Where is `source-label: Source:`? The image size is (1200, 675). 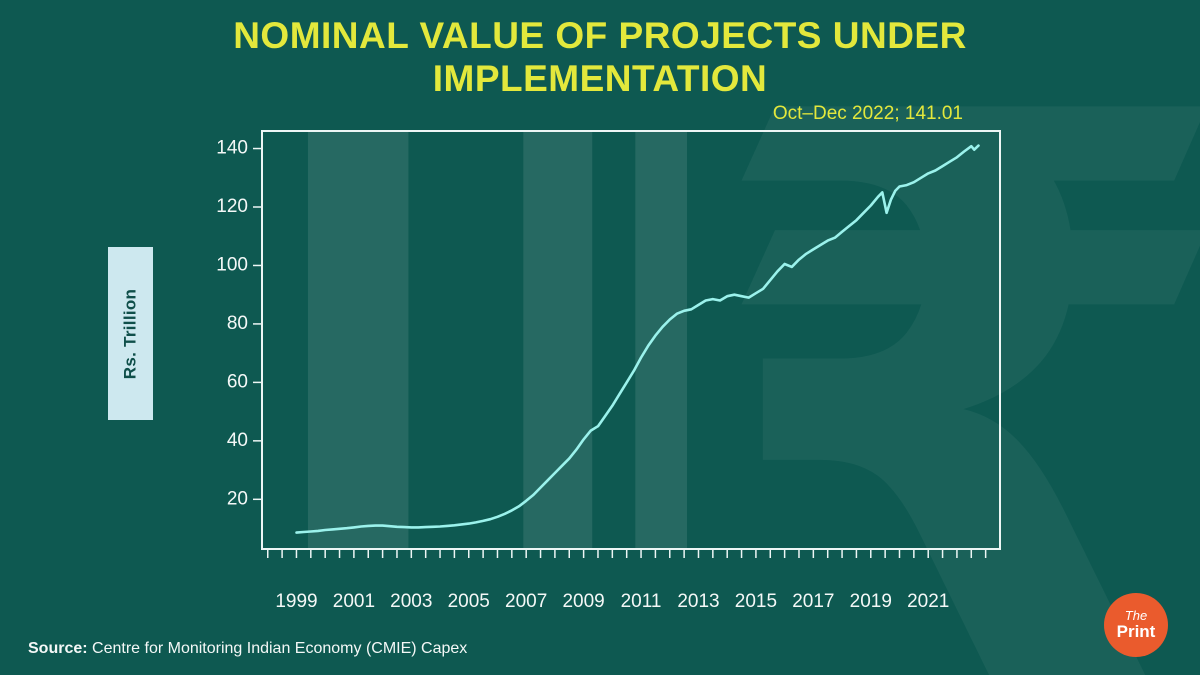 source-label: Source: is located at coordinates (58, 648).